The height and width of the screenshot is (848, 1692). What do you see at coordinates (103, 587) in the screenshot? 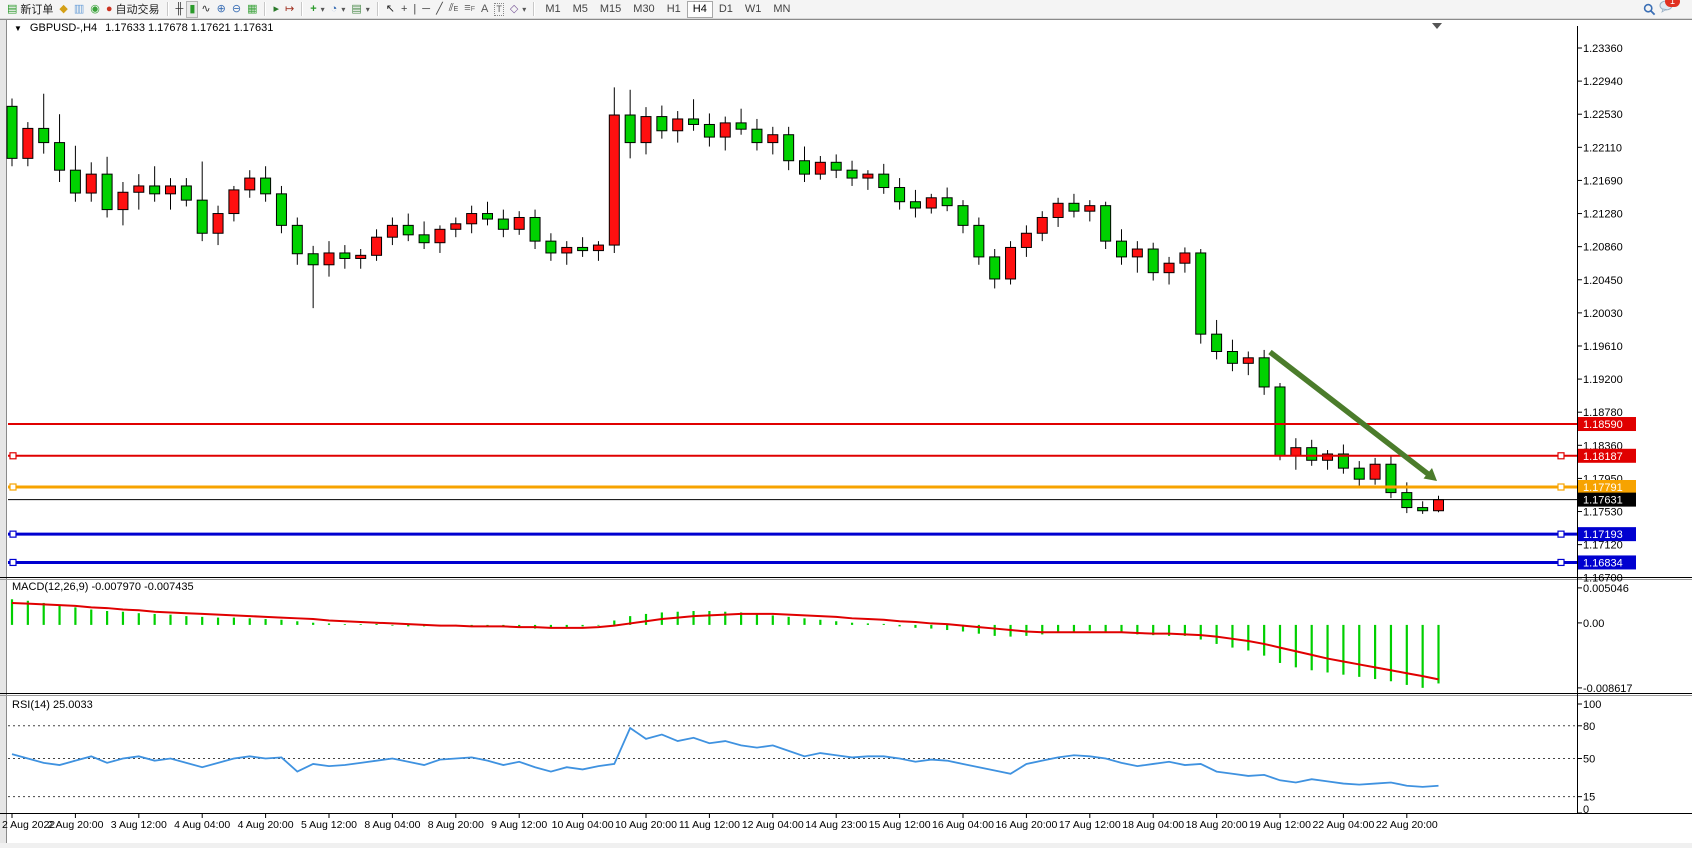
I see `macd-label: MACD(12,26,9) -0.007970 -0.007435` at bounding box center [103, 587].